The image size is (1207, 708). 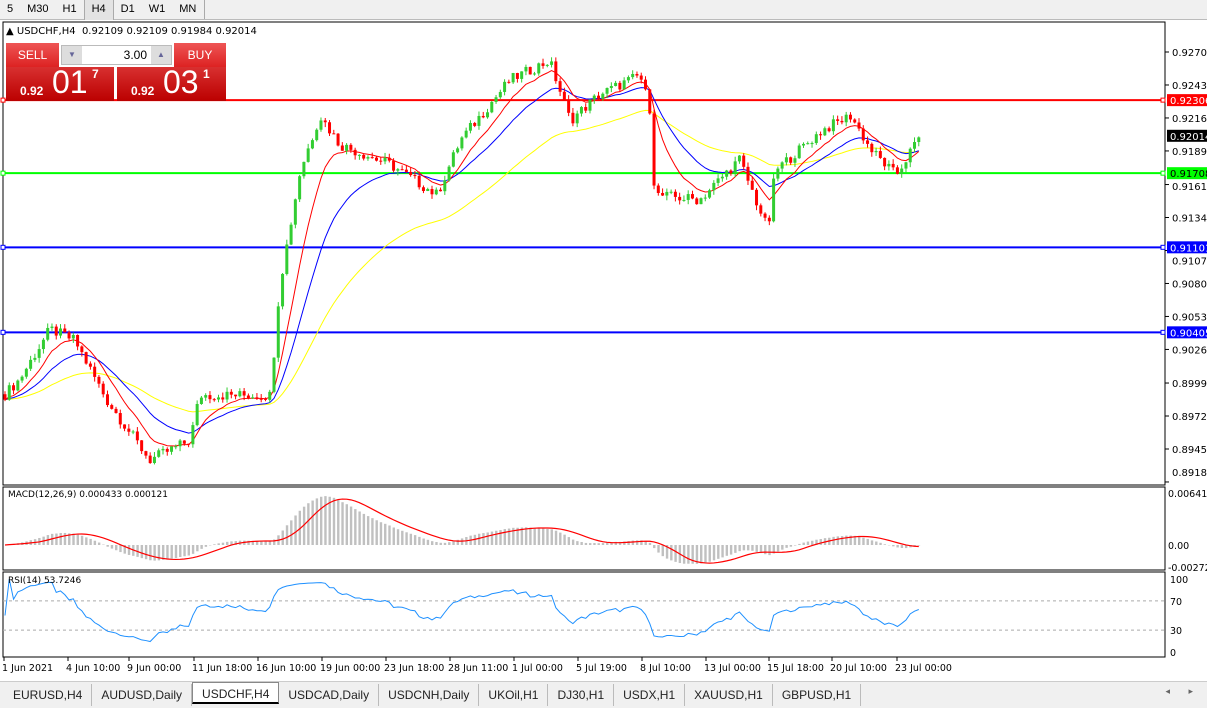 I want to click on sell-button: SELL, so click(x=32, y=55).